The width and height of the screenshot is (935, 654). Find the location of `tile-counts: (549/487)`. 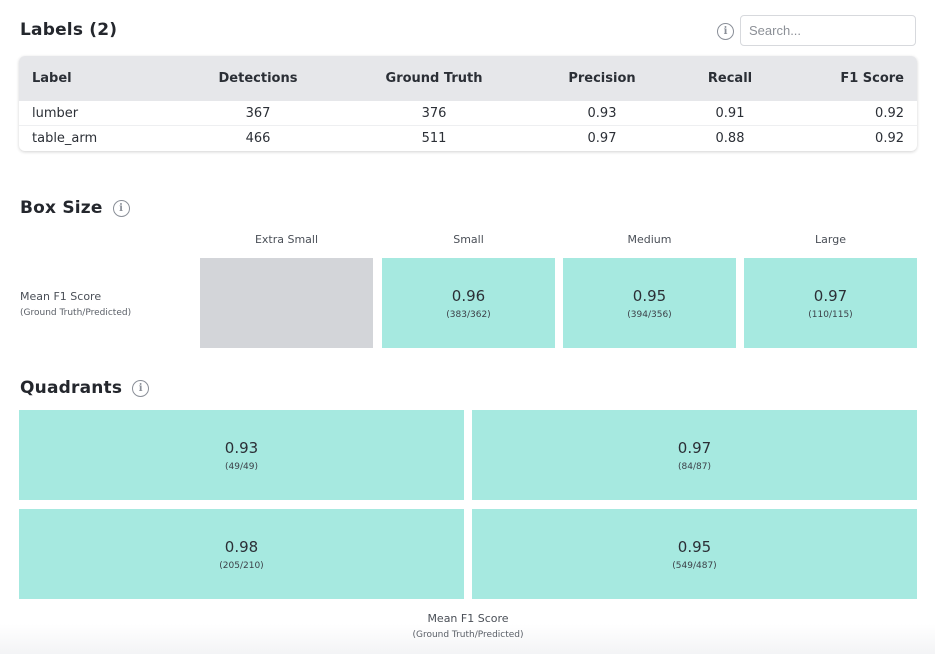

tile-counts: (549/487) is located at coordinates (694, 565).